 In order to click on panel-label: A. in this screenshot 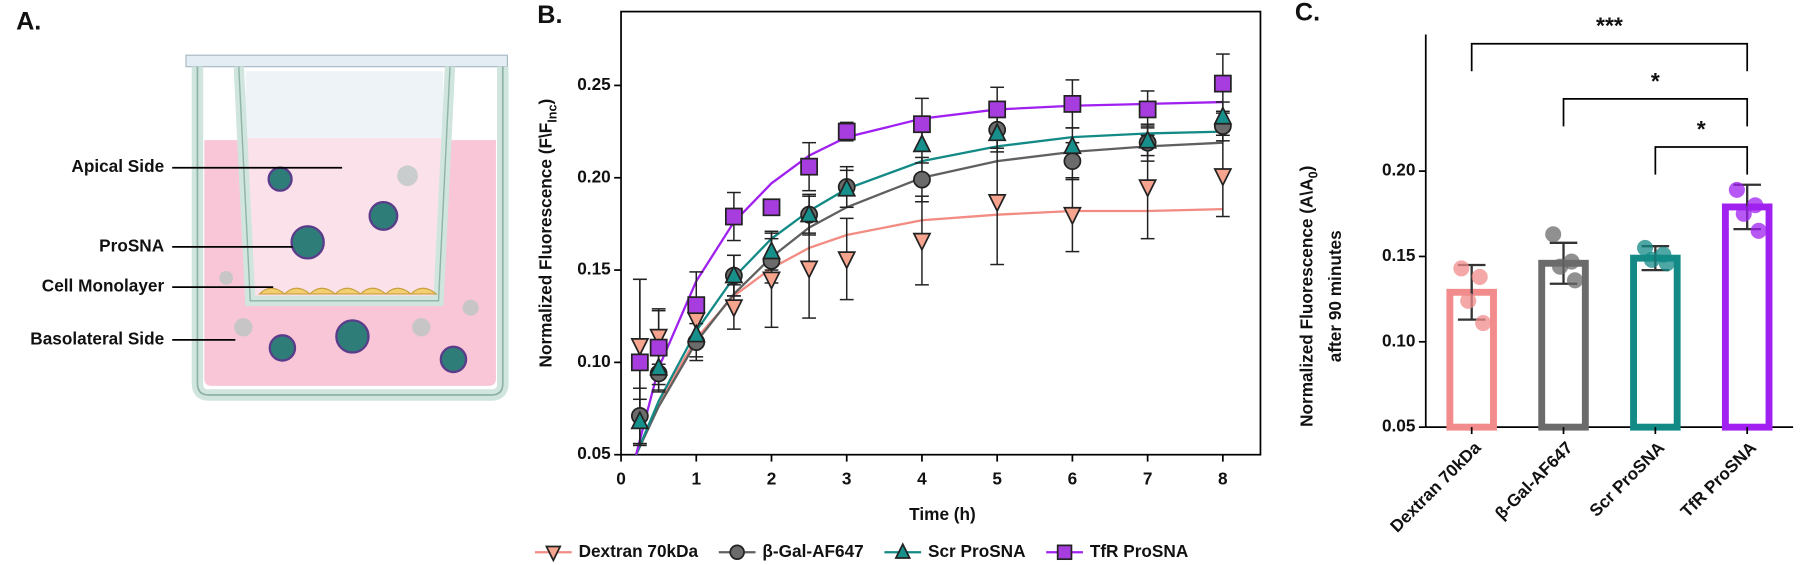, I will do `click(28, 22)`.